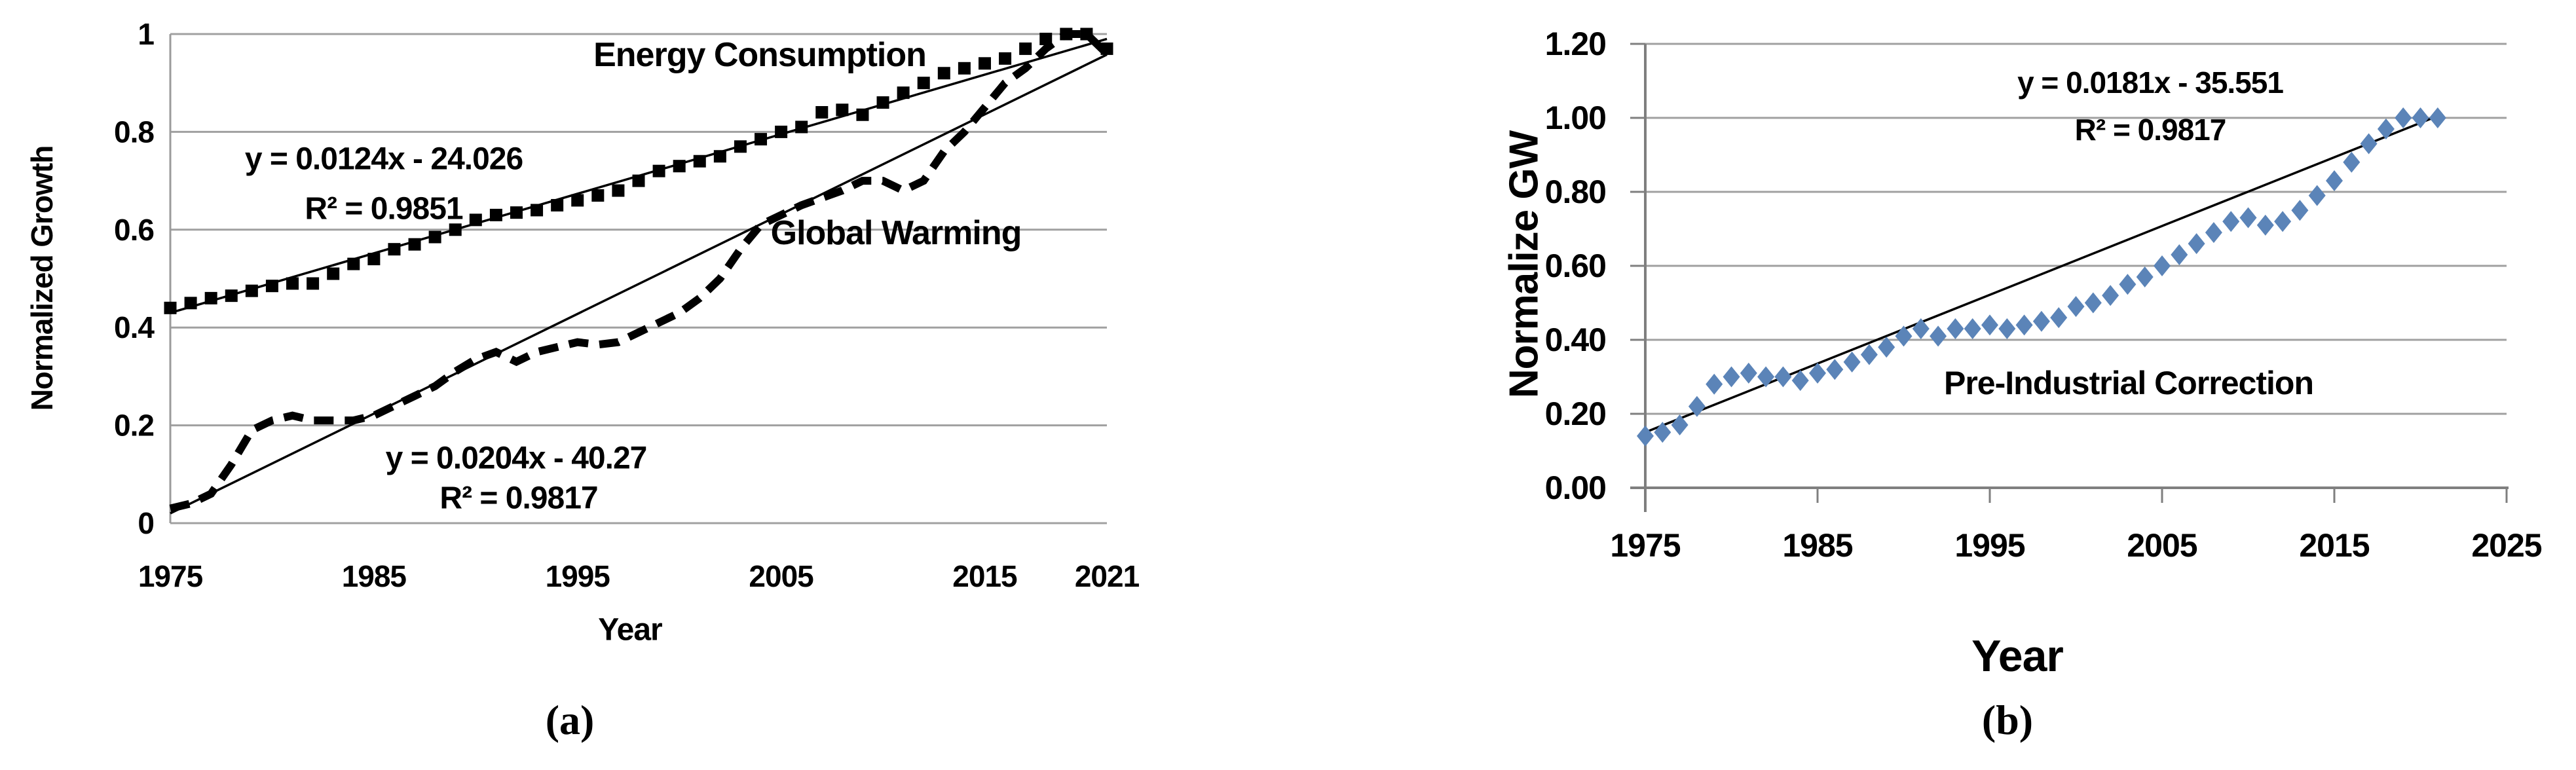 This screenshot has width=2576, height=770. Describe the element at coordinates (2007, 720) in the screenshot. I see `caption-b: (b)` at that location.